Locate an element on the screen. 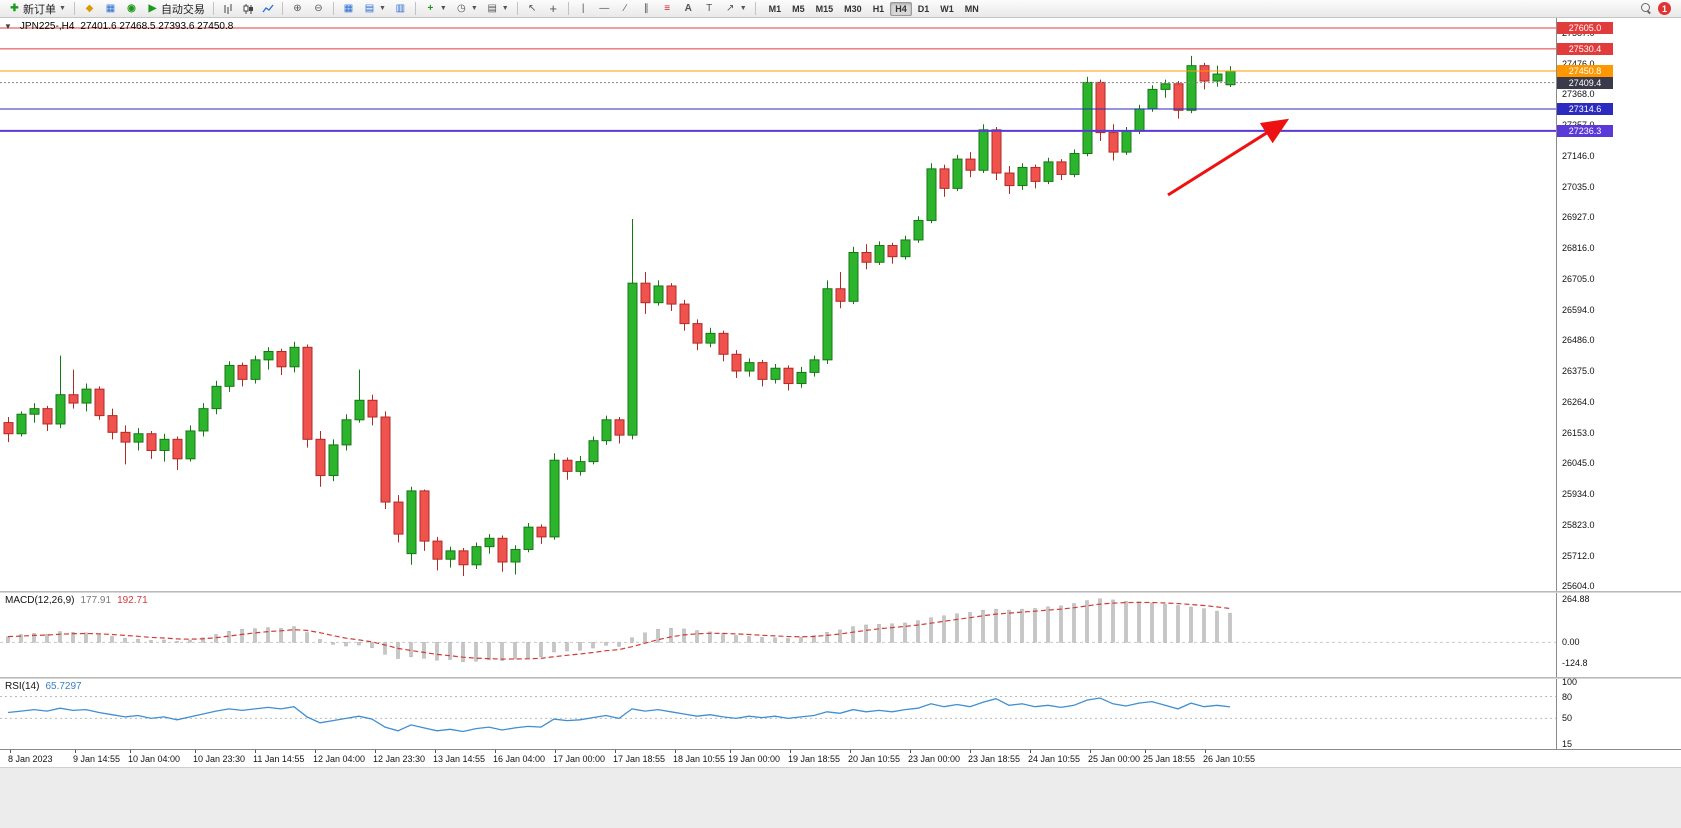 This screenshot has height=828, width=1681. hline-price-badge: 27450.8 is located at coordinates (1585, 71).